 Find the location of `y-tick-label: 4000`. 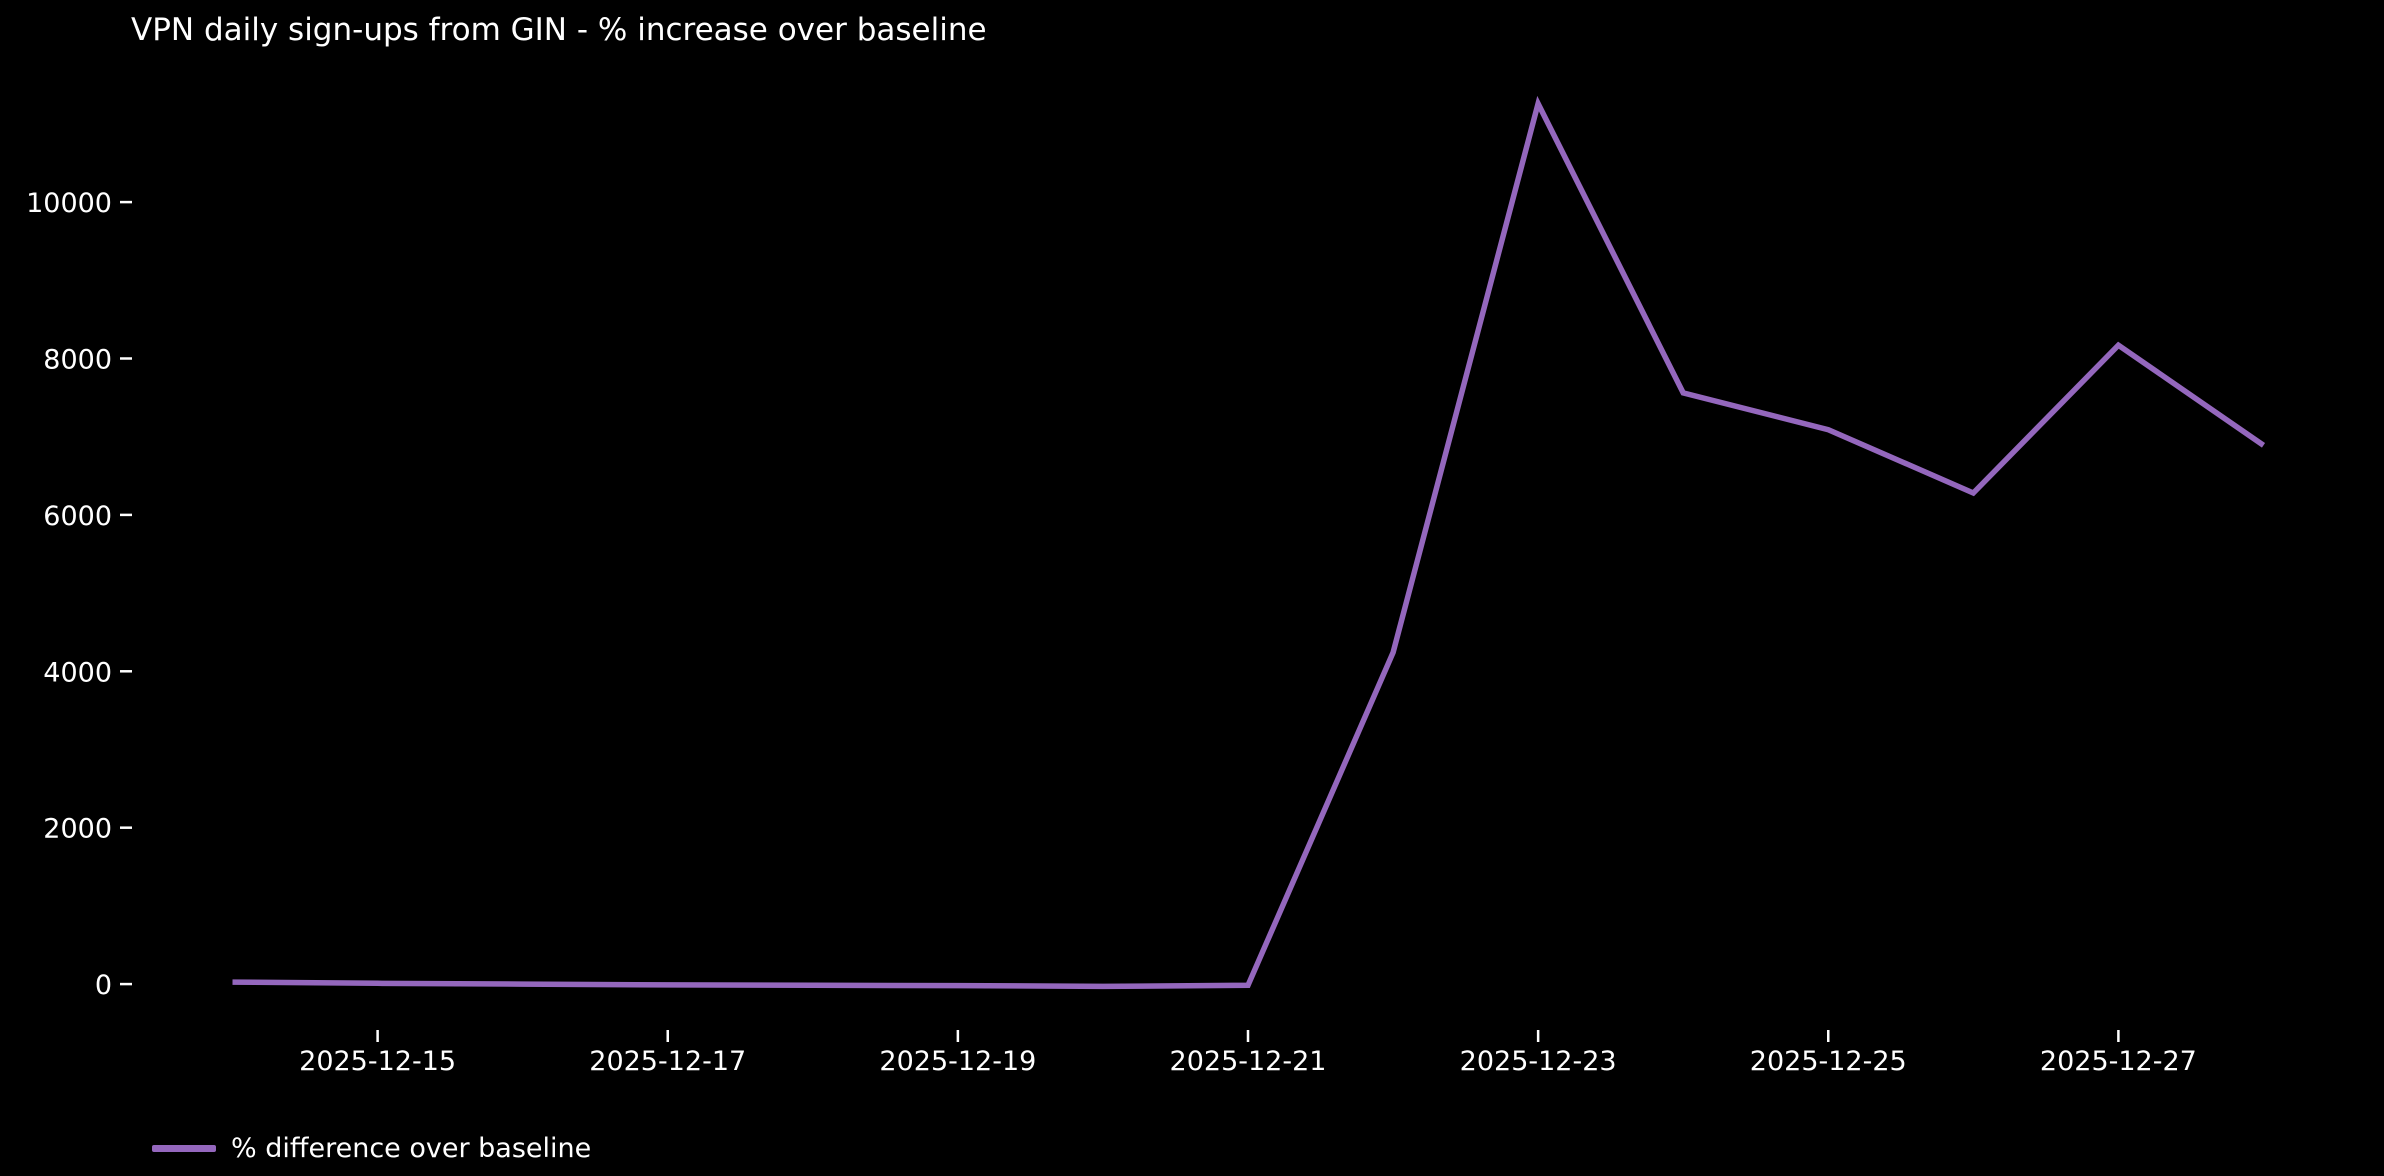

y-tick-label: 4000 is located at coordinates (77, 672).